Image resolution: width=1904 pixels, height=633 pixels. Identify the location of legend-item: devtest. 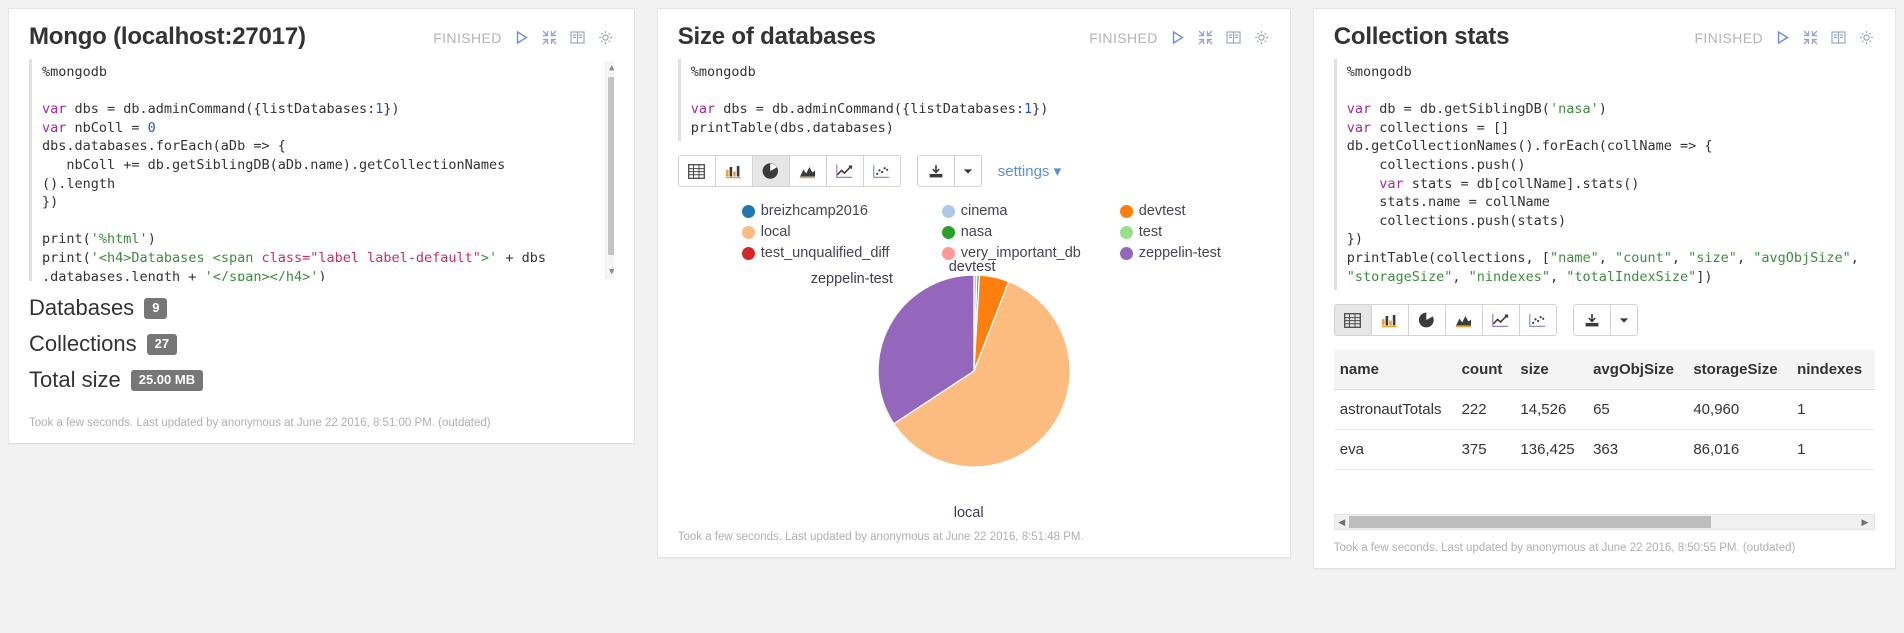
(1204, 211).